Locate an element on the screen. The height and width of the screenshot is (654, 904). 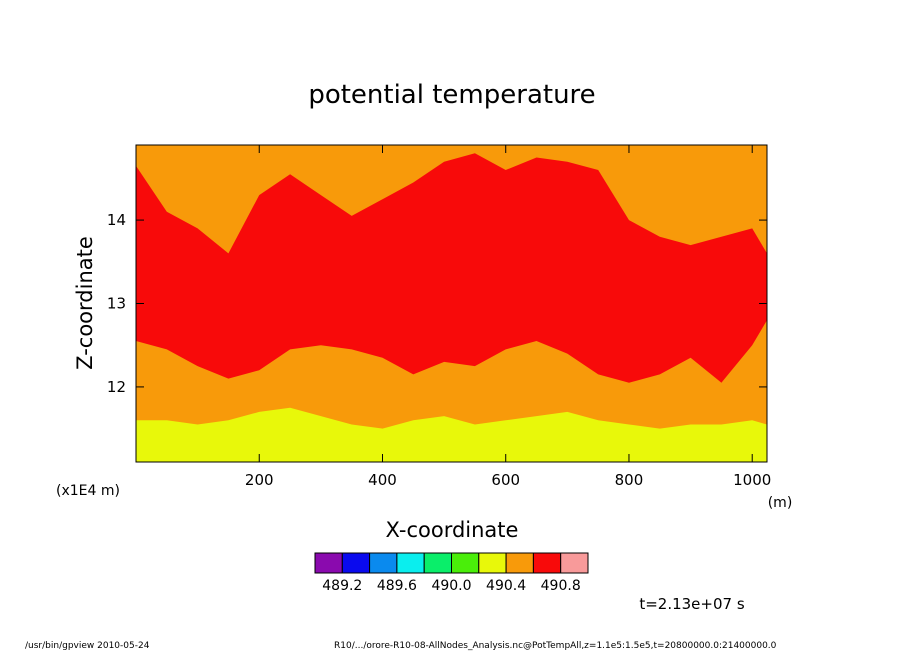
y-axis-unit: (x1E4 m) is located at coordinates (88, 491).